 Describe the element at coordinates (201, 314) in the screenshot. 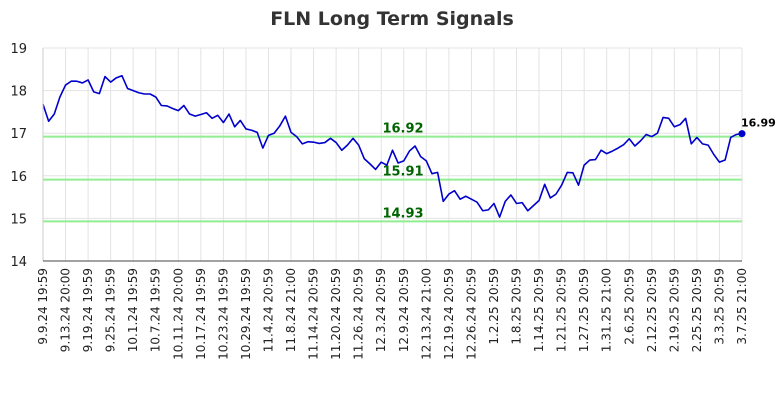

I see `x-tick-label: 10.17.24 19:59` at that location.